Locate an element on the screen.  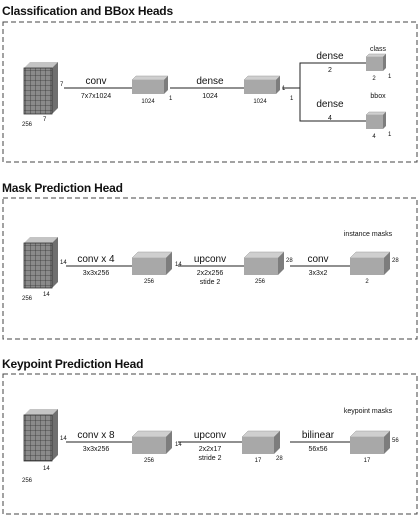
output-title: bbox is located at coordinates (378, 96).